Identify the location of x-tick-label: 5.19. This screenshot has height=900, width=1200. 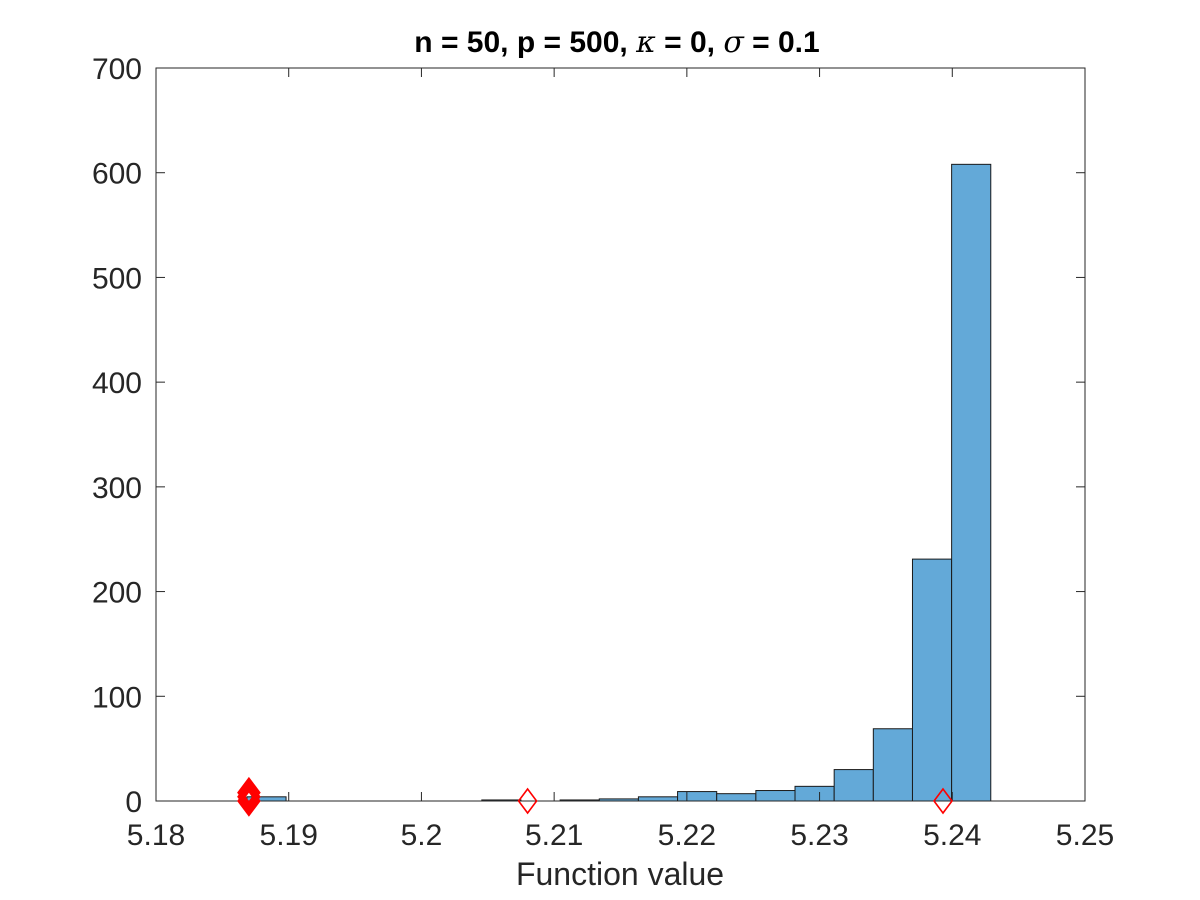
(289, 835).